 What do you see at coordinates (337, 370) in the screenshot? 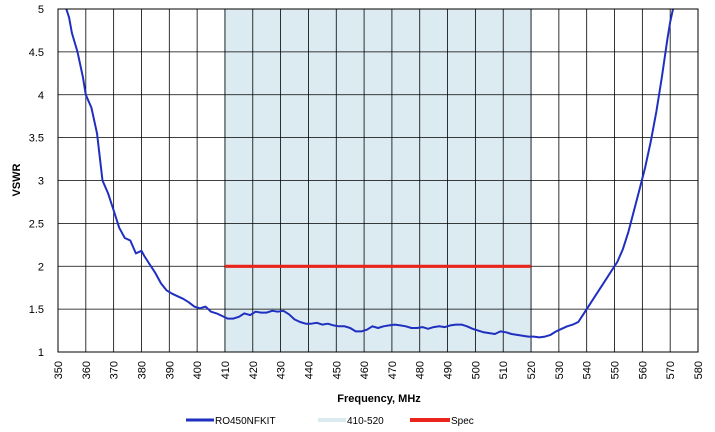
I see `x-tick-label: 450` at bounding box center [337, 370].